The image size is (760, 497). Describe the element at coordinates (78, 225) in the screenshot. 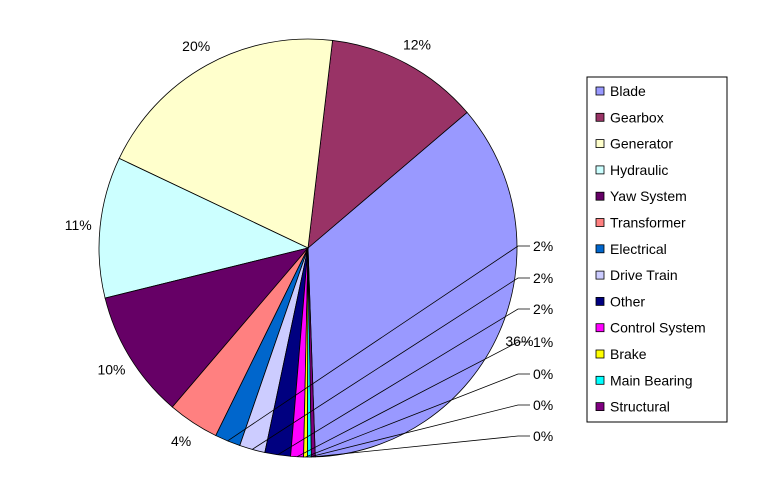

I see `data-label-hydraulic: 11%` at that location.